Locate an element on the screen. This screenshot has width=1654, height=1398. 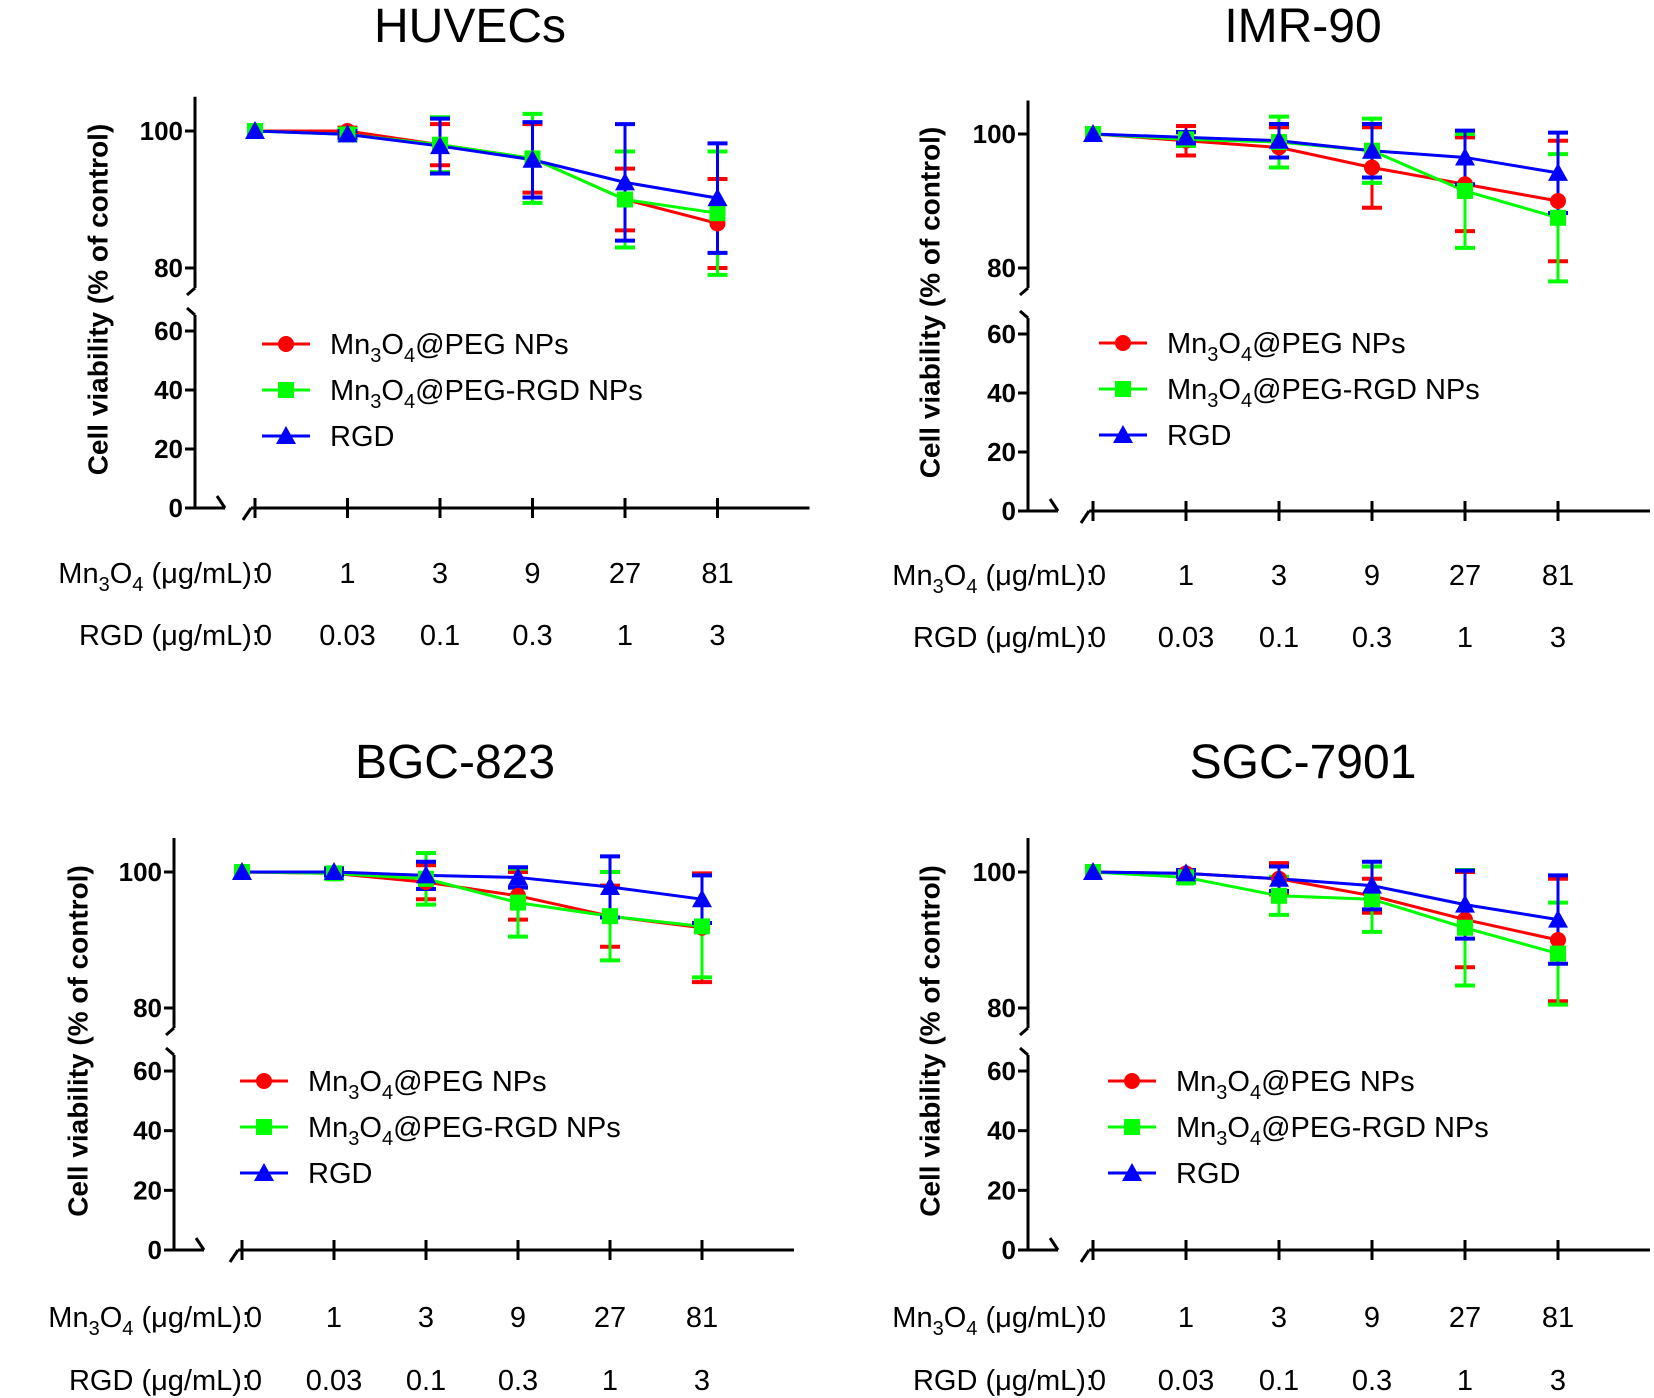
y-tick-label: 80 is located at coordinates (168, 268).